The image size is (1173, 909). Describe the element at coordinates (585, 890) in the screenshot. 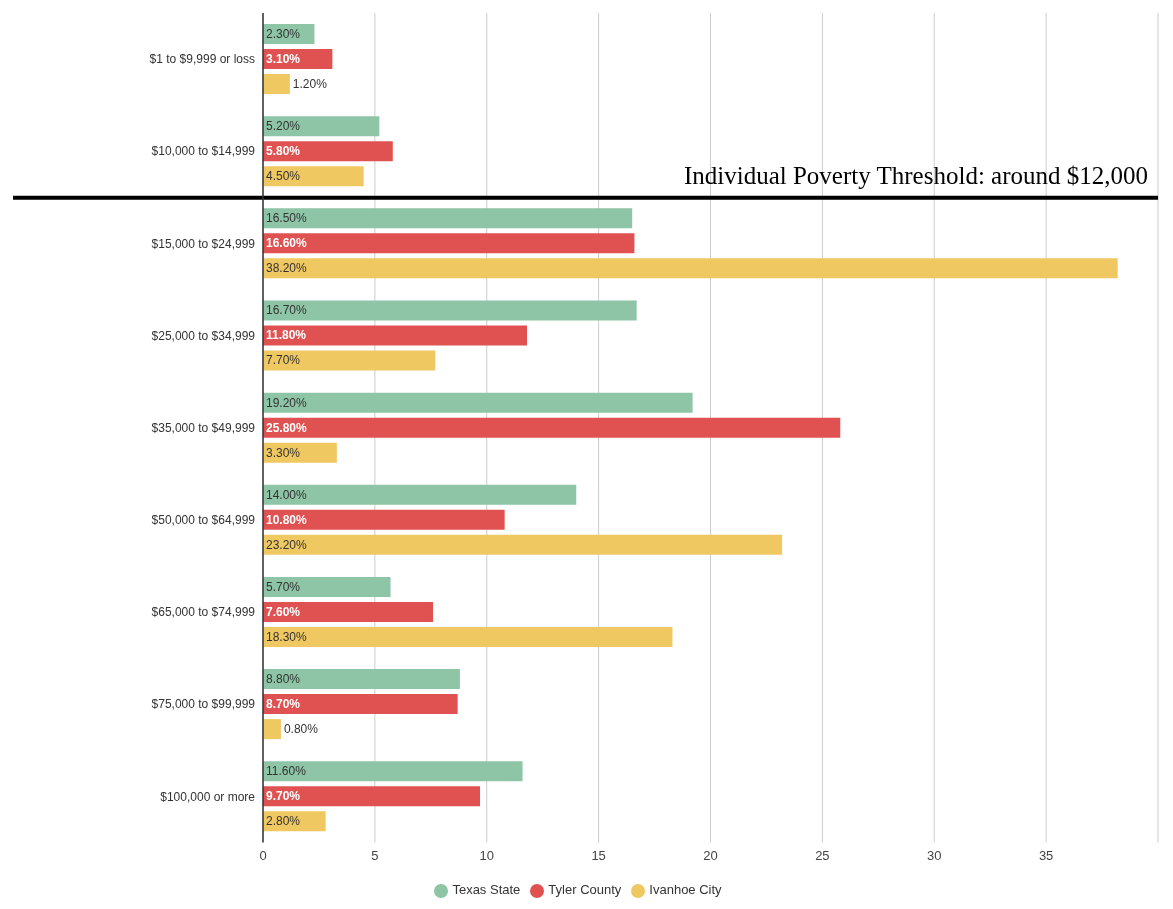

I see `legend-label: Tyler County` at that location.